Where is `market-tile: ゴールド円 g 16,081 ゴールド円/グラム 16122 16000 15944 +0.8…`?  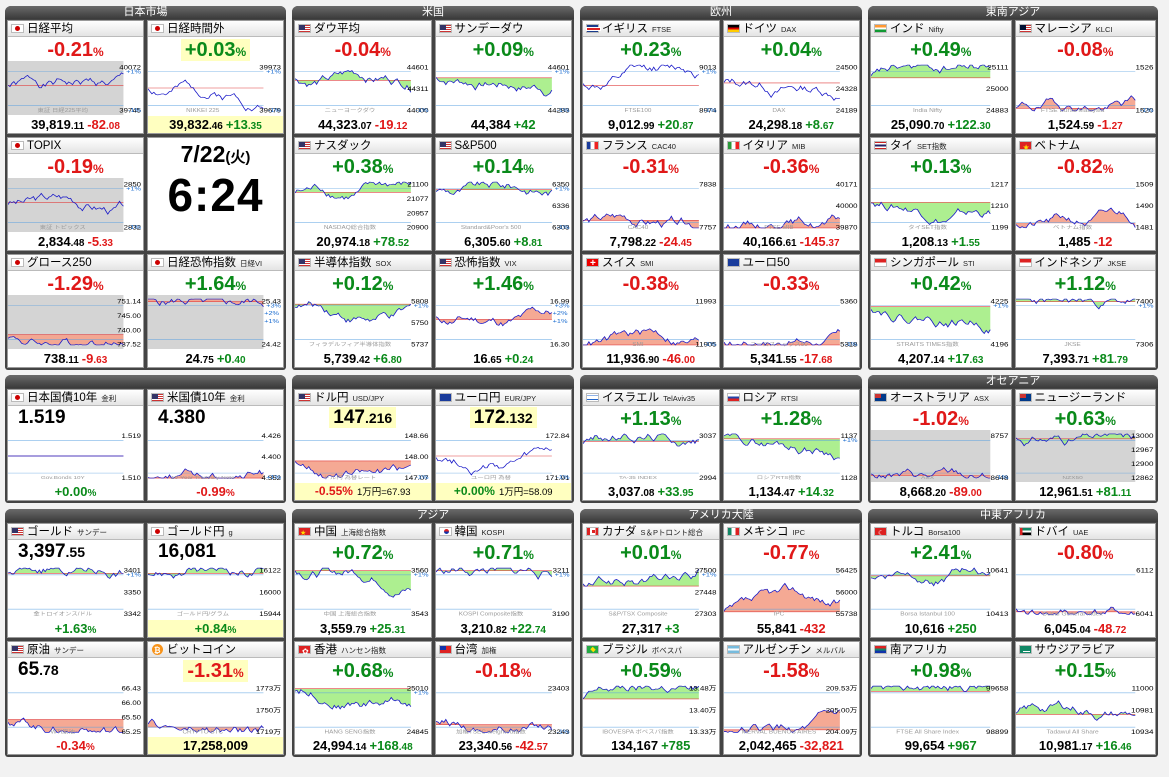 market-tile: ゴールド円 g 16,081 ゴールド円/グラム 16122 16000 15944 +0.8… is located at coordinates (215, 580).